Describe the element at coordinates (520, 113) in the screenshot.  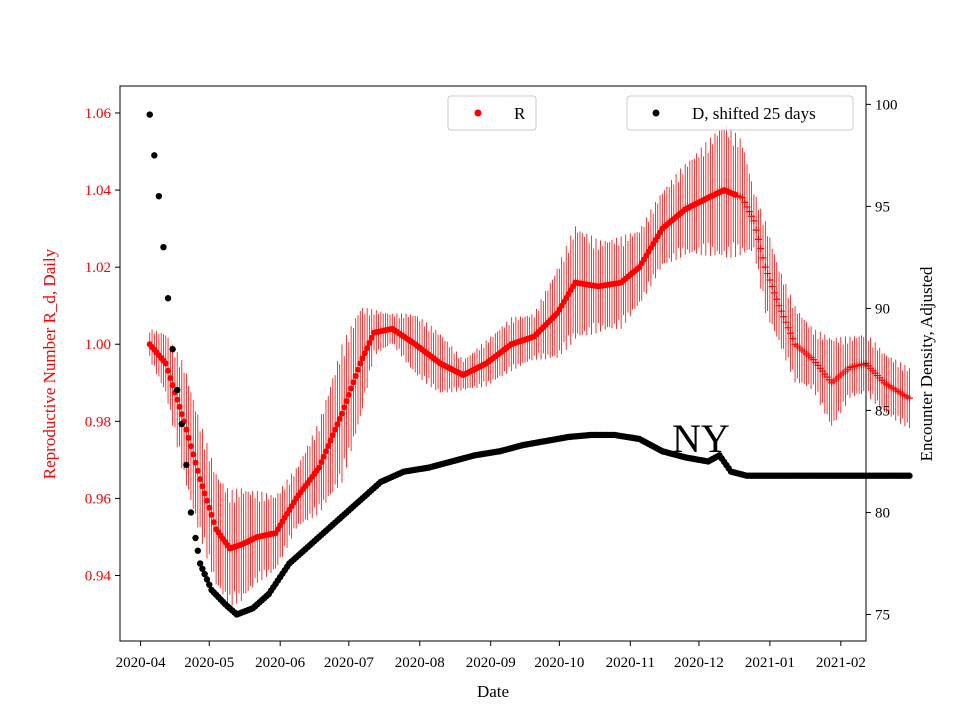
I see `legend-r-label: R` at that location.